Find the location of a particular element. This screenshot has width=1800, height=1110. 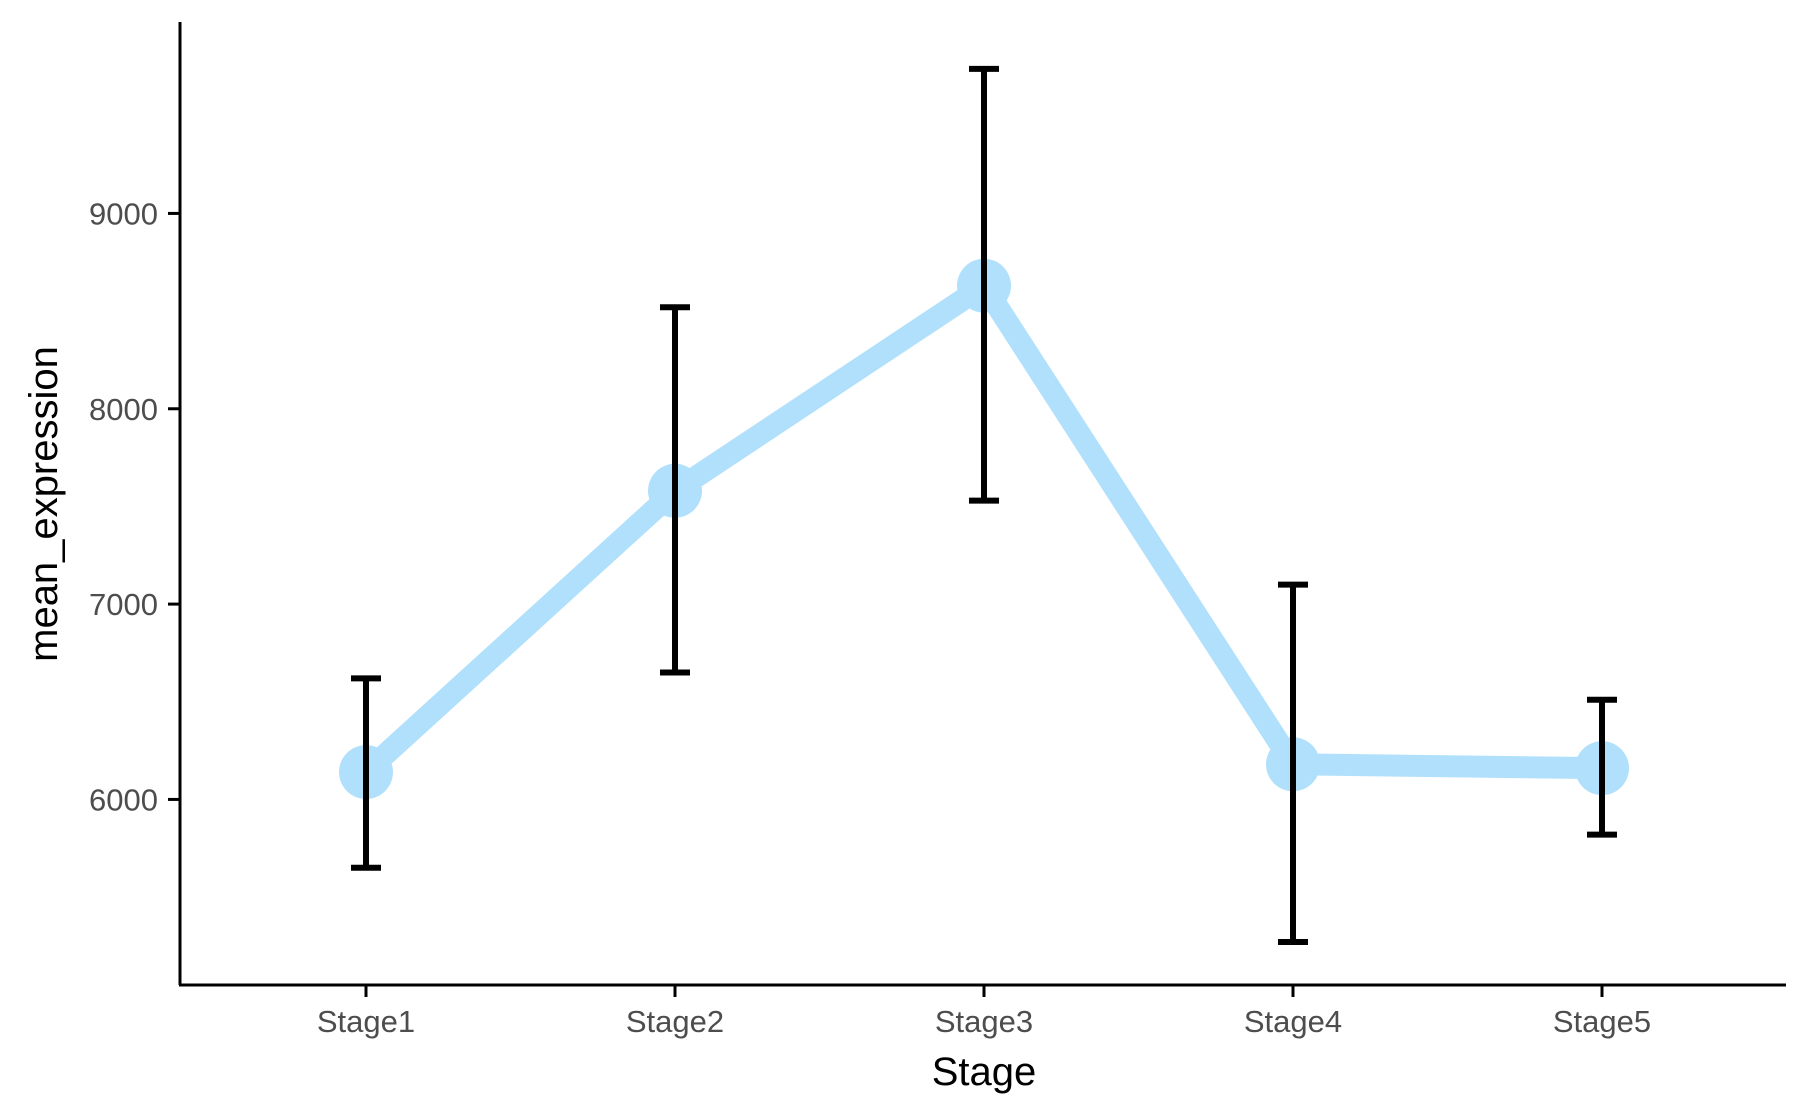

y-tick-label: 6000 is located at coordinates (123, 799).